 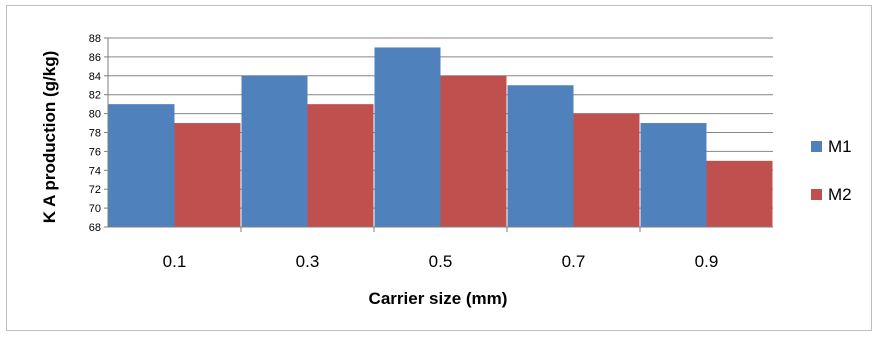 What do you see at coordinates (95, 171) in the screenshot?
I see `y-tick-label: 74` at bounding box center [95, 171].